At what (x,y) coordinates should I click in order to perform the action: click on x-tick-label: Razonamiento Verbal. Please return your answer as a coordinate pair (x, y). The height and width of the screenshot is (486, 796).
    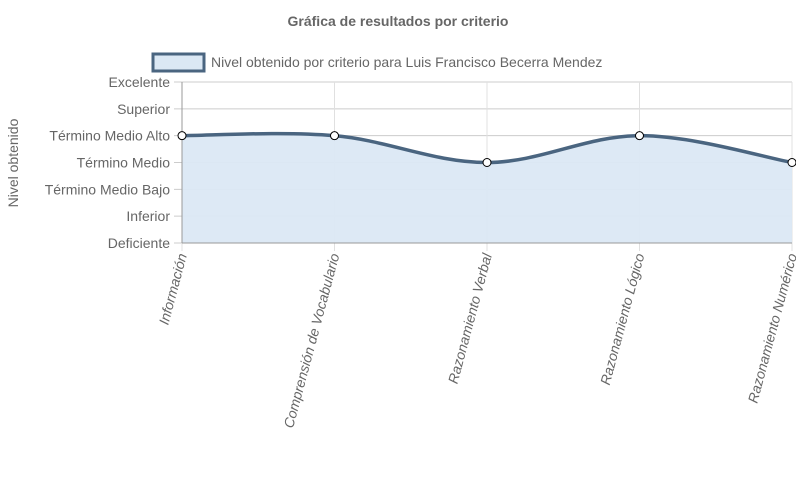
    Looking at the image, I should click on (470, 318).